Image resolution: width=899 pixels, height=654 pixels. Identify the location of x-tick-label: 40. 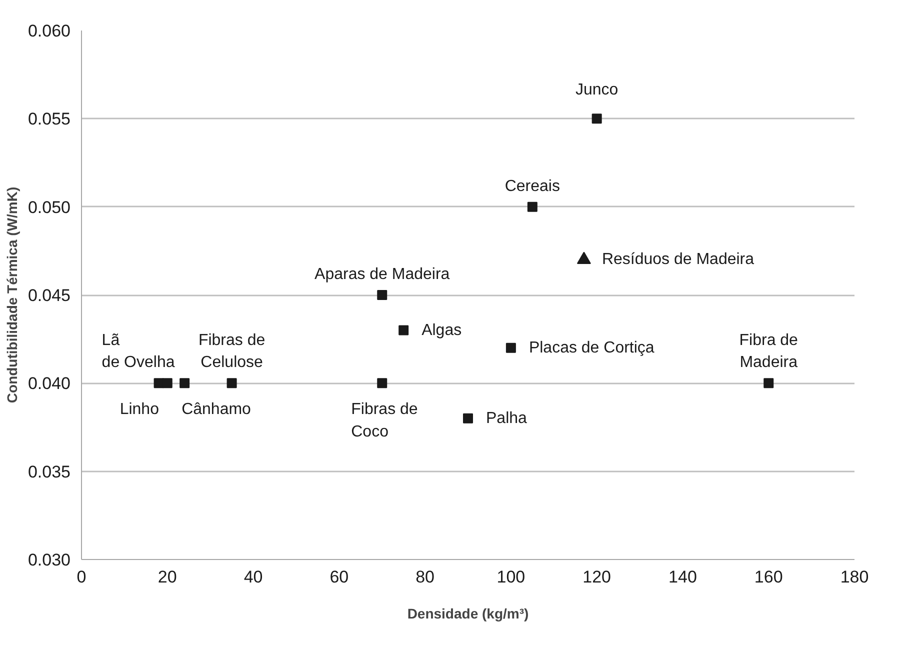
(253, 577).